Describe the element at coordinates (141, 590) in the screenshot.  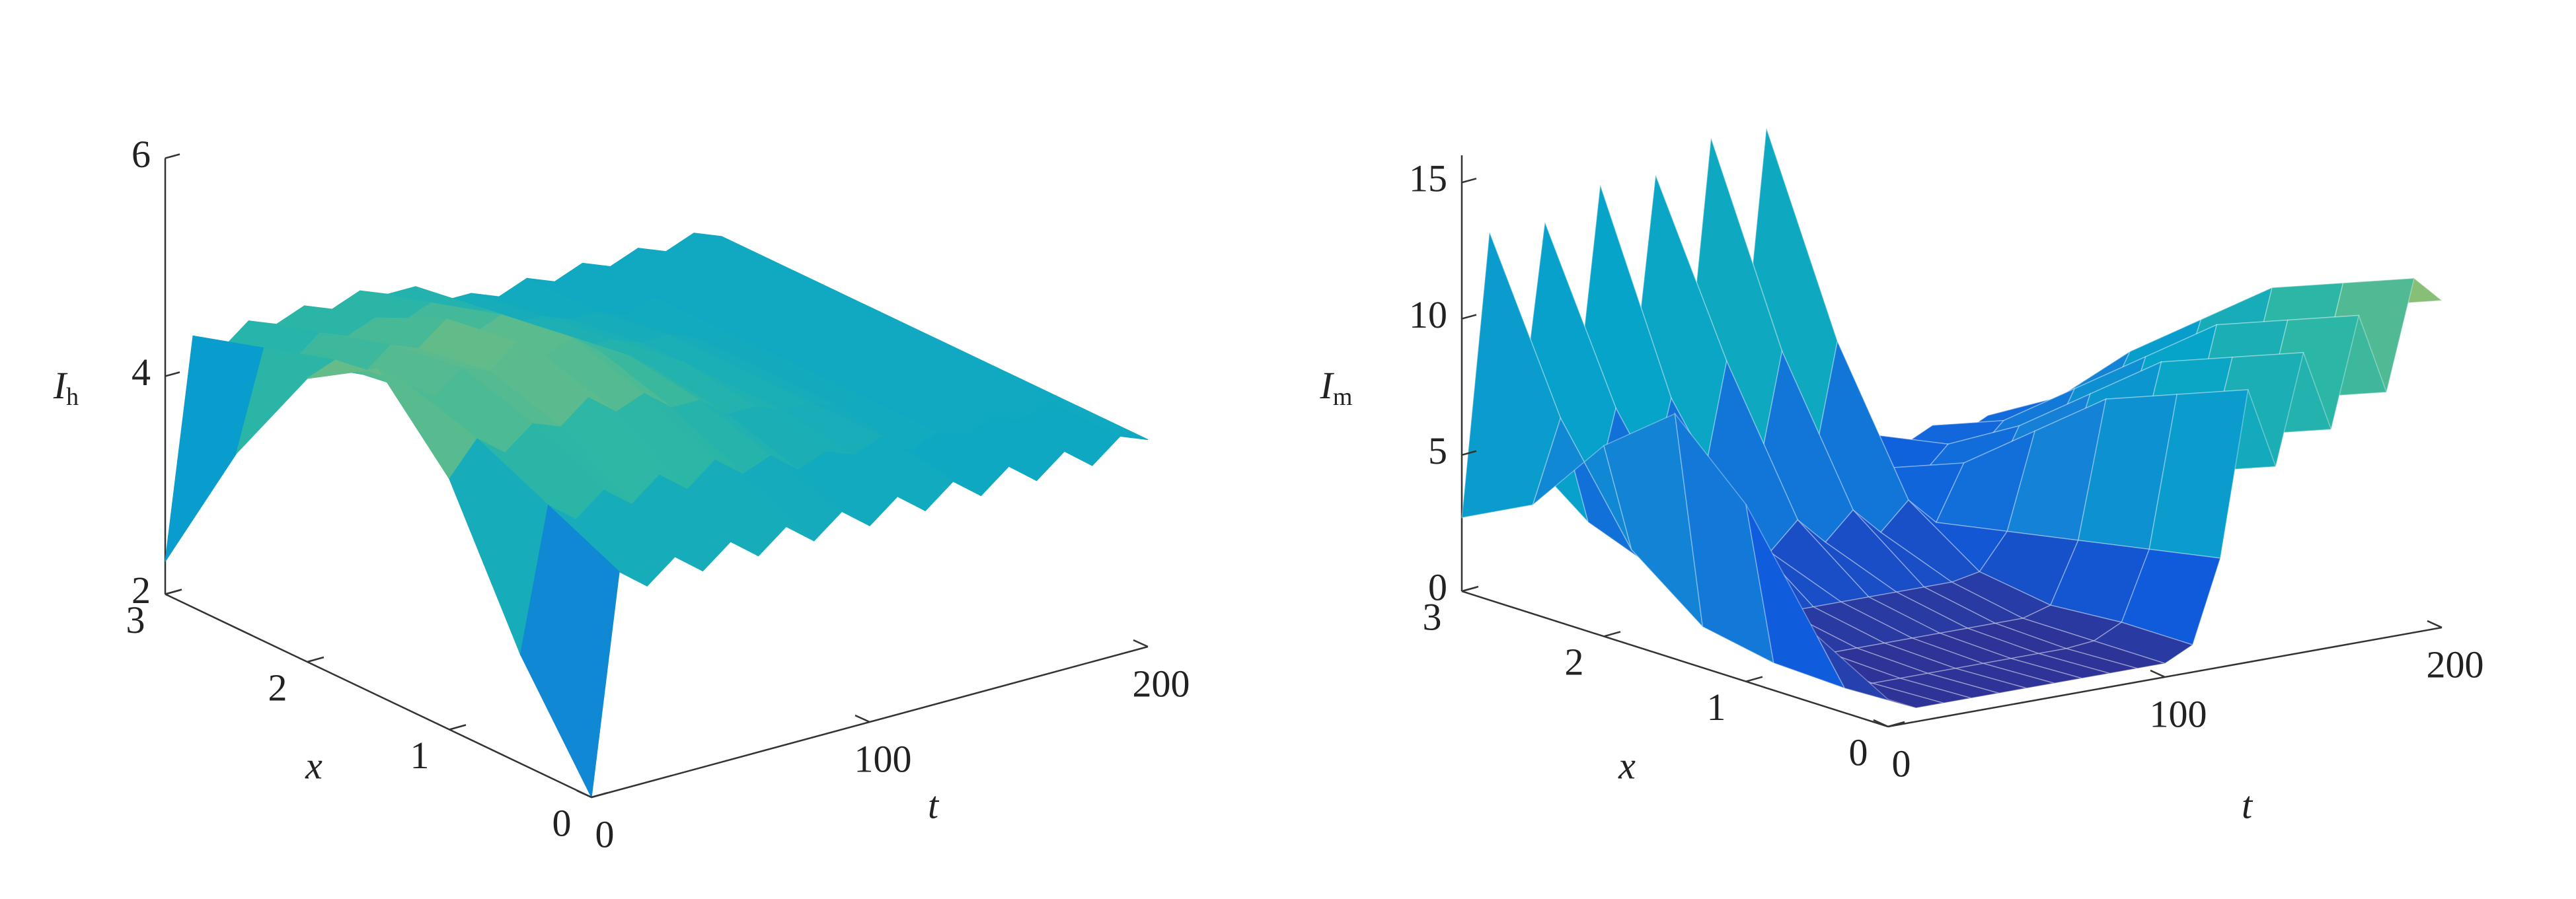
I see `z-tick-label: 2` at that location.